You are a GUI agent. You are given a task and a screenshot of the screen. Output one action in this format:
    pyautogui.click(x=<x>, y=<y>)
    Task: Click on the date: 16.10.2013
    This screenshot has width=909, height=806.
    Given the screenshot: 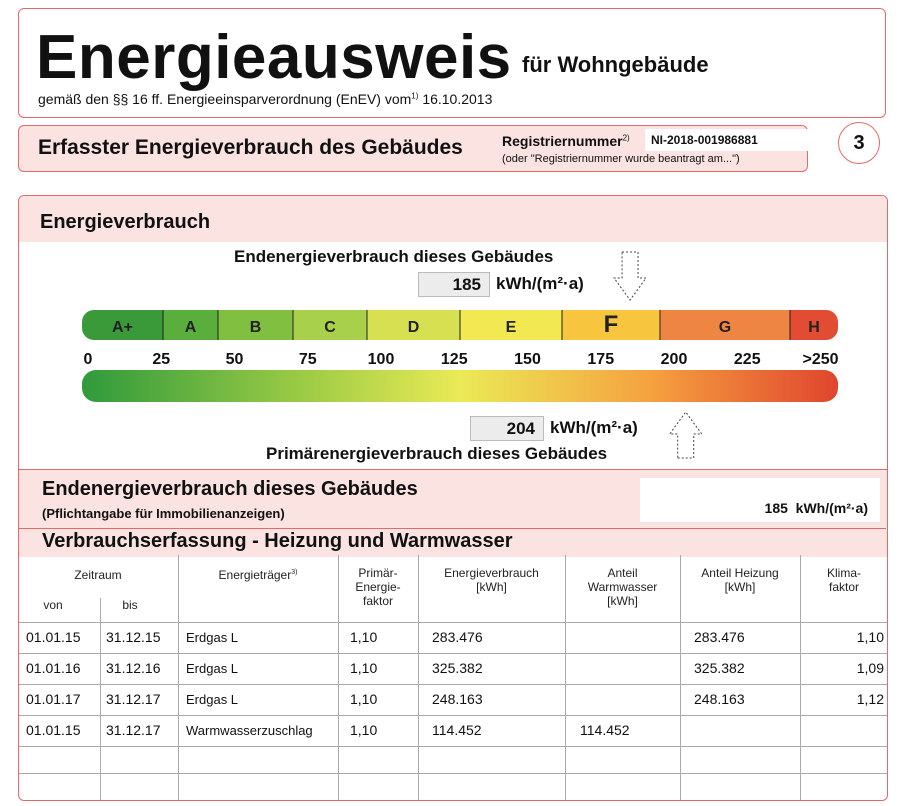 What is the action you would take?
    pyautogui.click(x=457, y=99)
    